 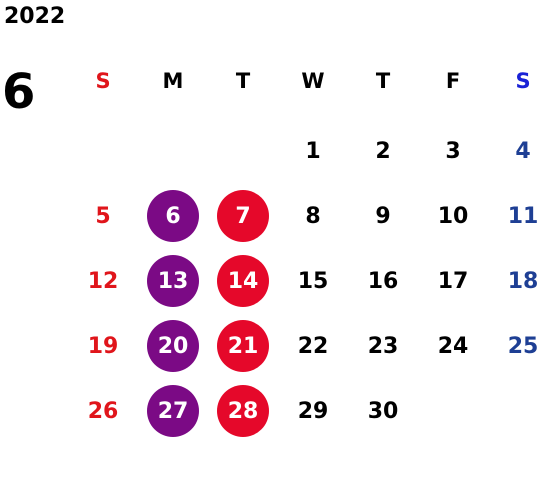 I want to click on date-cell: 9, so click(x=383, y=216).